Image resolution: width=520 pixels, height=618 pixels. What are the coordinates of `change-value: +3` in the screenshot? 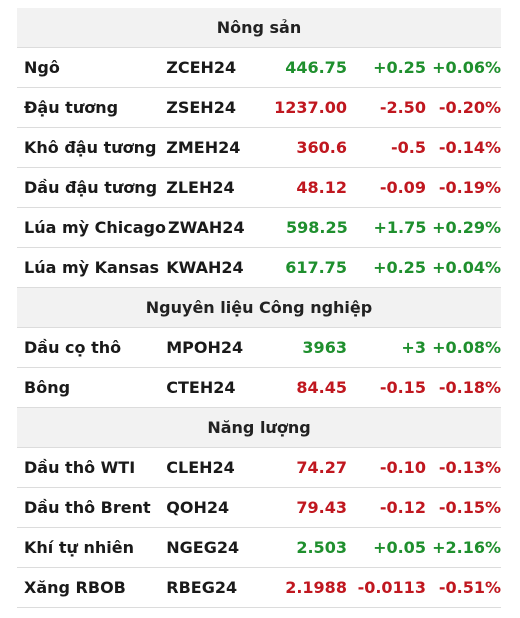 It's located at (413, 347).